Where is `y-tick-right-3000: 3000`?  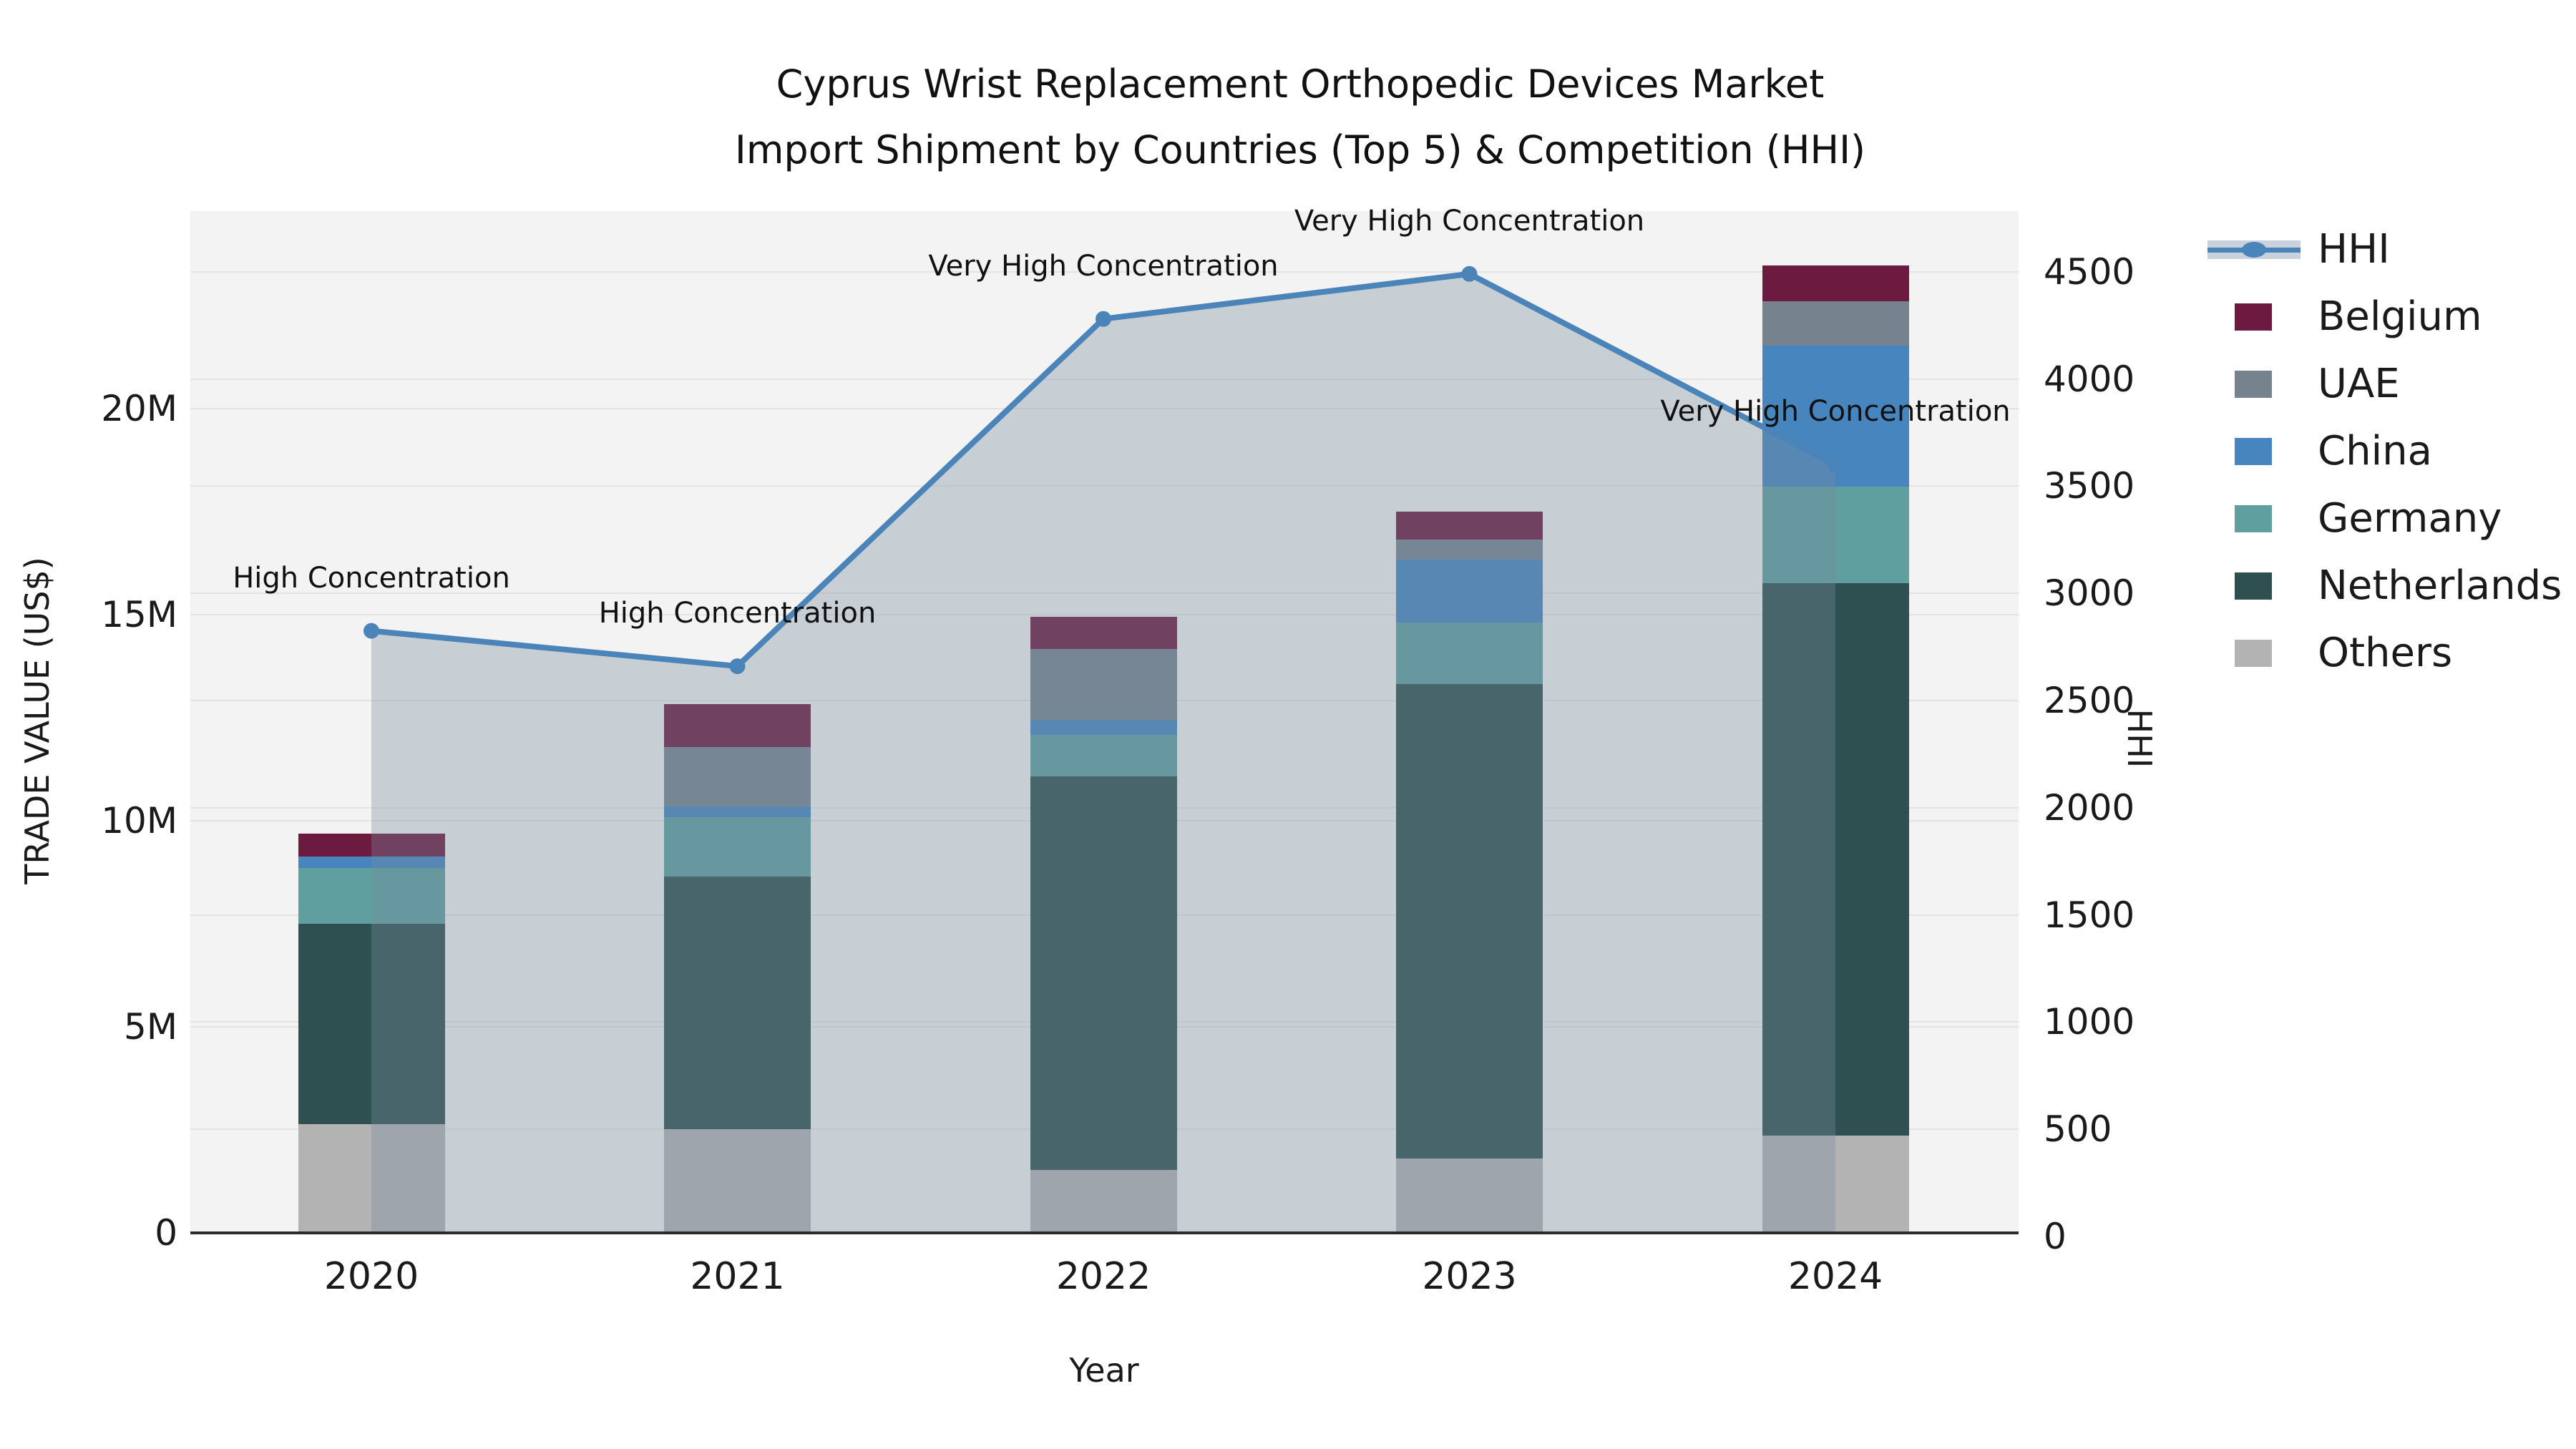 y-tick-right-3000: 3000 is located at coordinates (2089, 593).